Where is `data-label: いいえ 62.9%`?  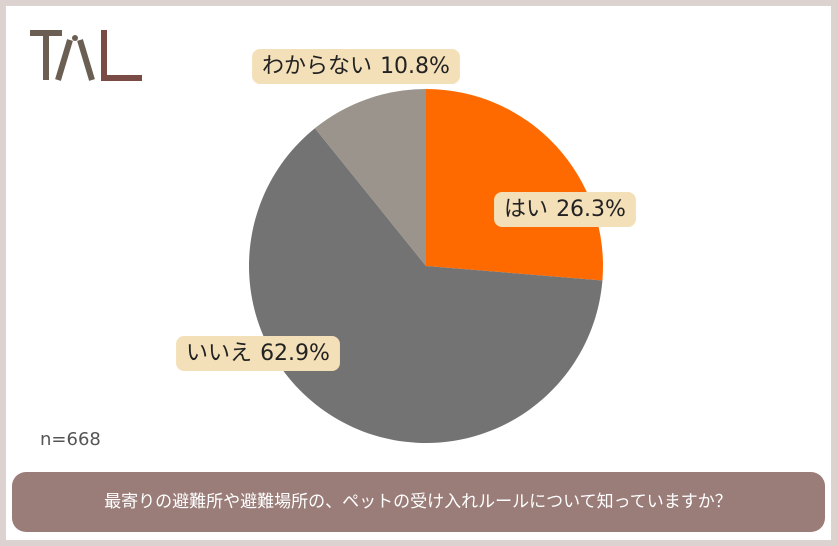 data-label: いいえ 62.9% is located at coordinates (258, 353).